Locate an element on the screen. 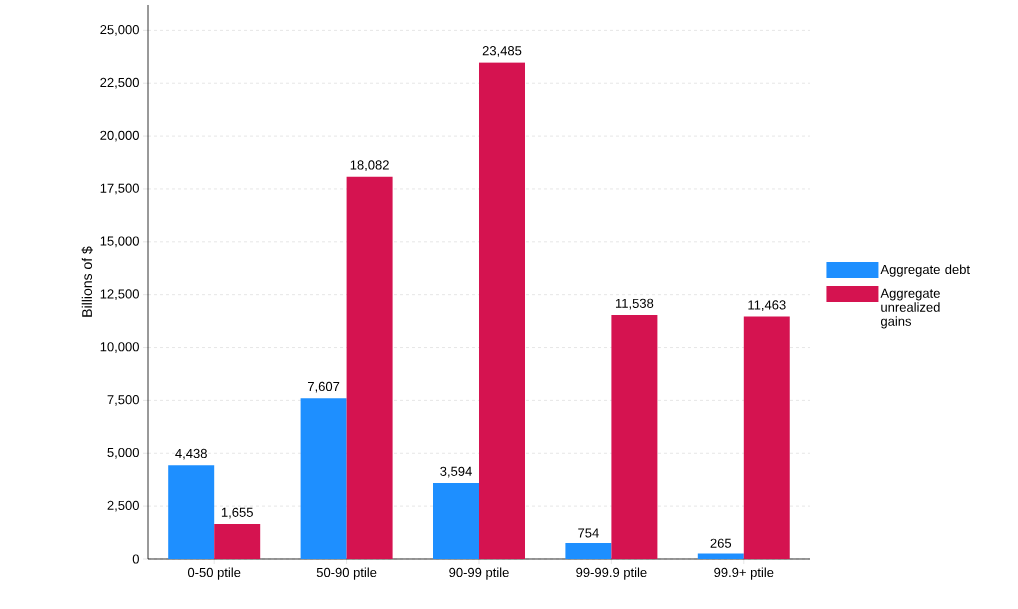  y-tick-label: 25,000 is located at coordinates (119, 30).